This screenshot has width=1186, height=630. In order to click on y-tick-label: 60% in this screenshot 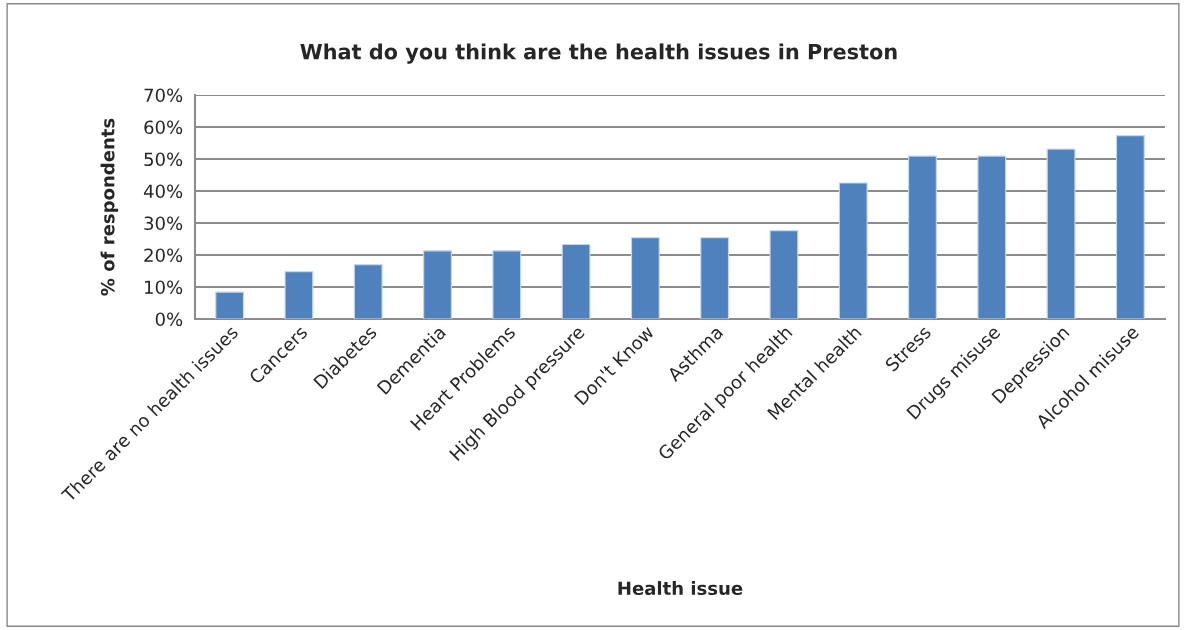, I will do `click(163, 127)`.